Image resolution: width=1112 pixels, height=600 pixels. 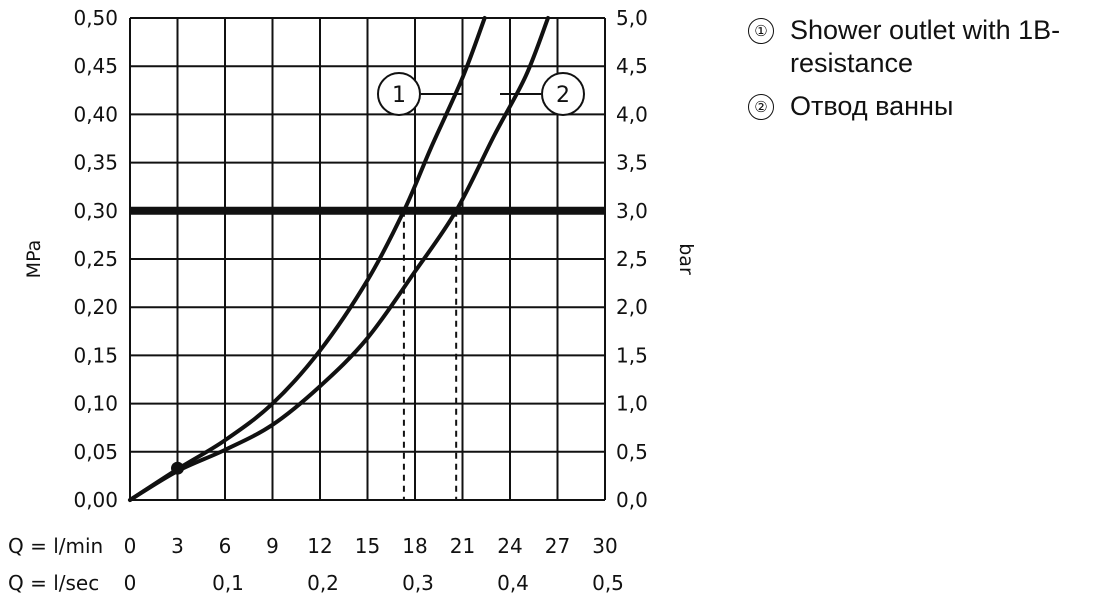 I want to click on callout-label-1: 1, so click(x=399, y=95).